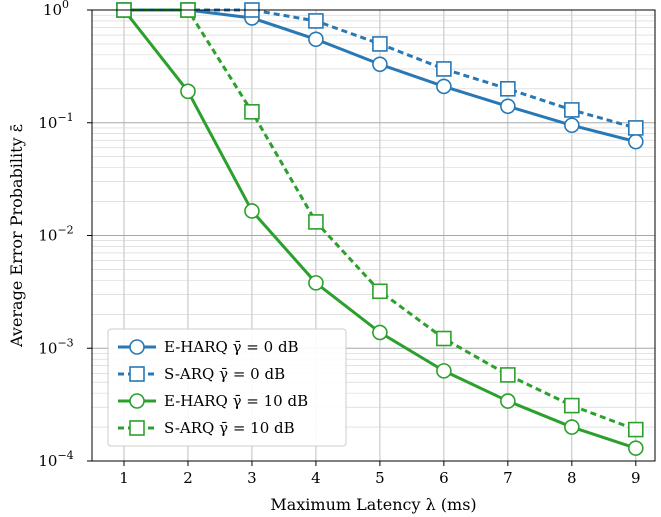 The image size is (661, 517). What do you see at coordinates (229, 428) in the screenshot?
I see `legend-label: S-ARQ γ̄ = 10 dB` at bounding box center [229, 428].